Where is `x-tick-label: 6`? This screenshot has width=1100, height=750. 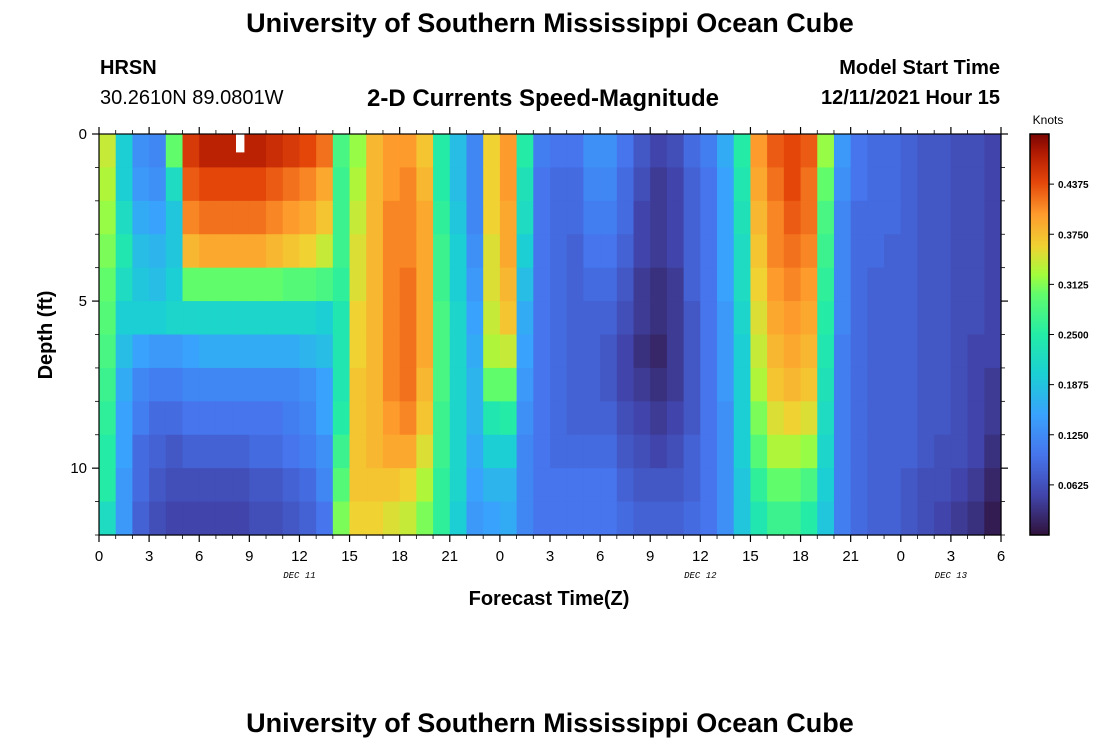 x-tick-label: 6 is located at coordinates (600, 556).